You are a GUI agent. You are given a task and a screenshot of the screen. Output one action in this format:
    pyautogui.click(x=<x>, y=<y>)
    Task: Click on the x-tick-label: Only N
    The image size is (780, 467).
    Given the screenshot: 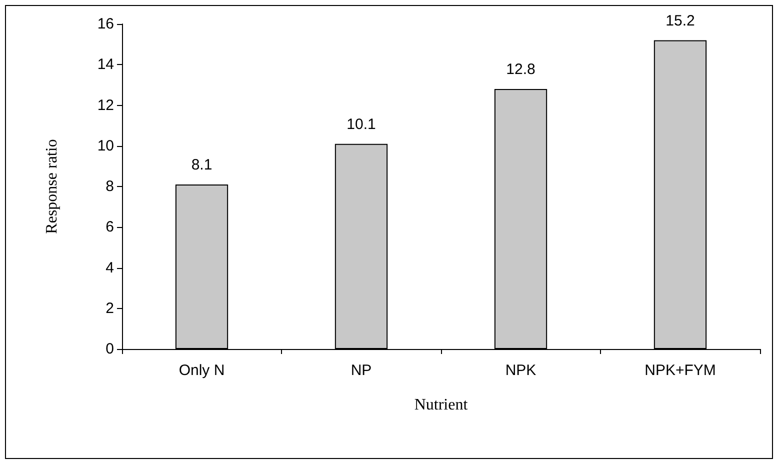 What is the action you would take?
    pyautogui.click(x=201, y=370)
    